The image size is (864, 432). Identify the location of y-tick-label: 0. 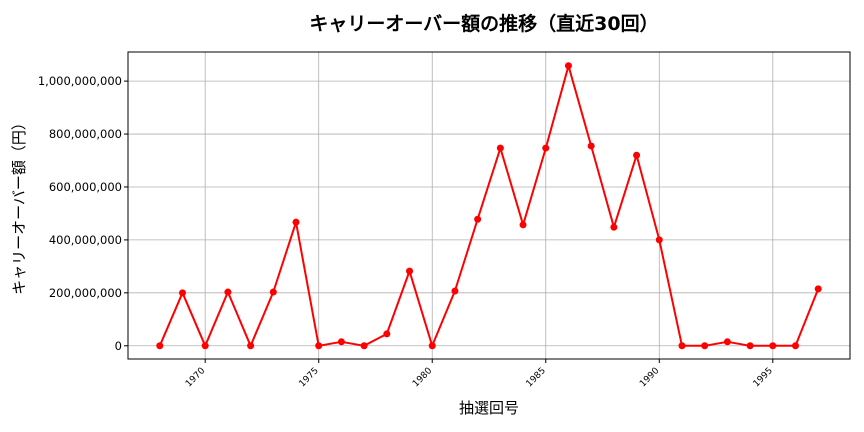
(118, 346).